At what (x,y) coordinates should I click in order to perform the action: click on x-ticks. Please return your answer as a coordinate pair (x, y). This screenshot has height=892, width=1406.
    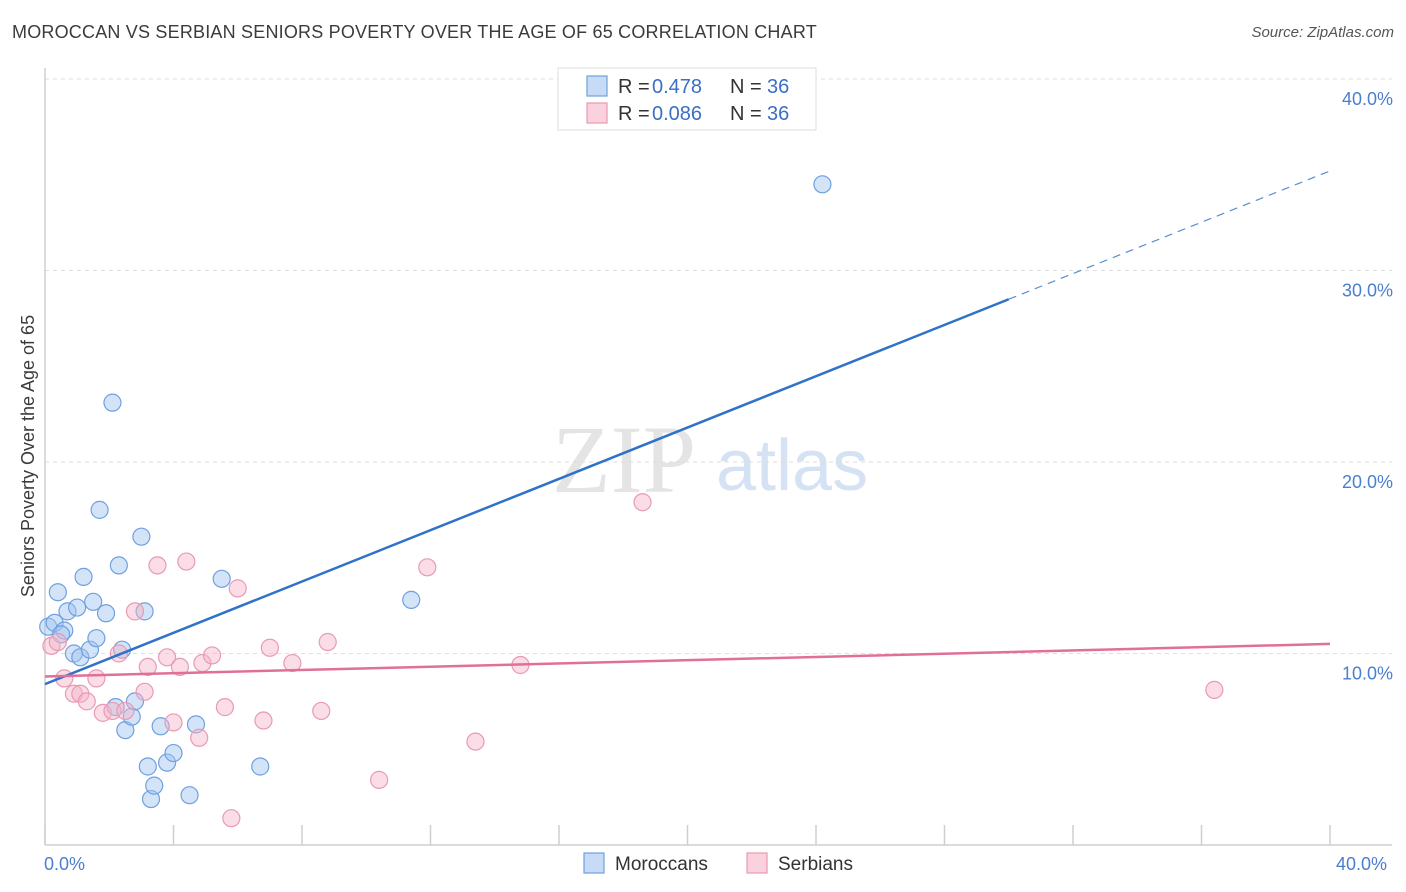
    Looking at the image, I should click on (687, 835).